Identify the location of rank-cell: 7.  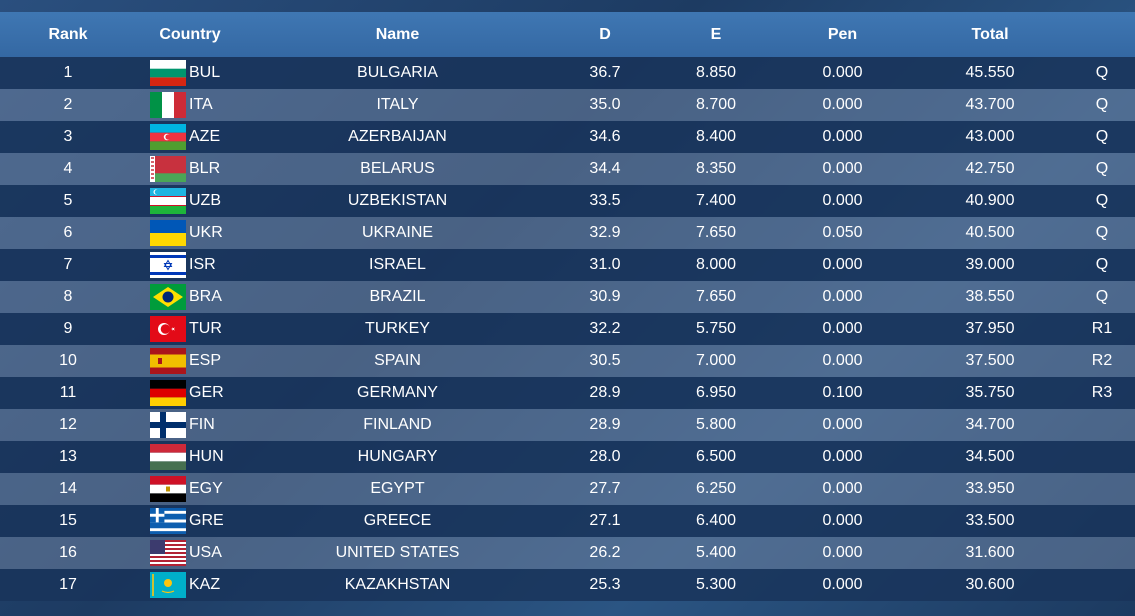
(68, 264).